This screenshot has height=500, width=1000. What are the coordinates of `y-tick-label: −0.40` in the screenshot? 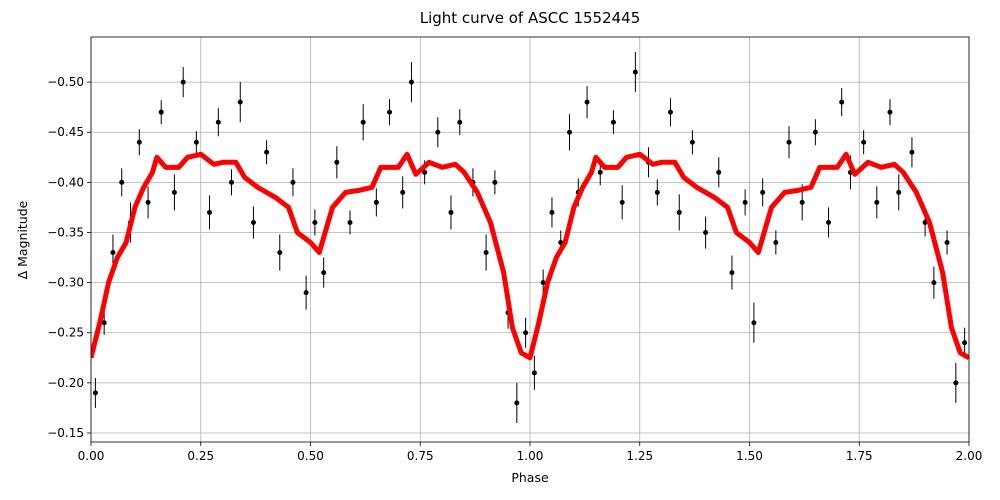 It's located at (65, 182).